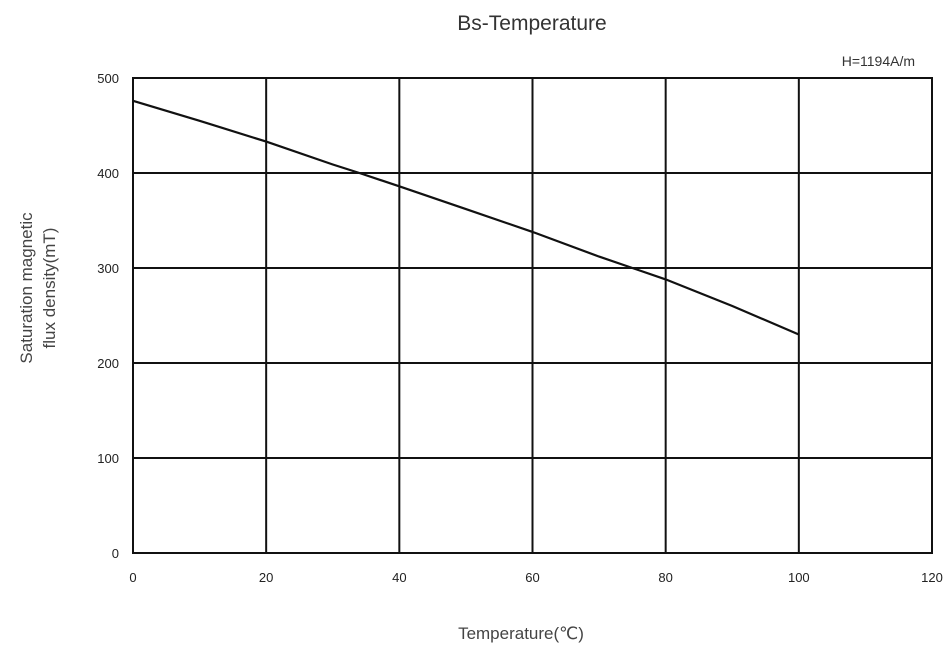  What do you see at coordinates (108, 268) in the screenshot?
I see `y-tick-label: 300` at bounding box center [108, 268].